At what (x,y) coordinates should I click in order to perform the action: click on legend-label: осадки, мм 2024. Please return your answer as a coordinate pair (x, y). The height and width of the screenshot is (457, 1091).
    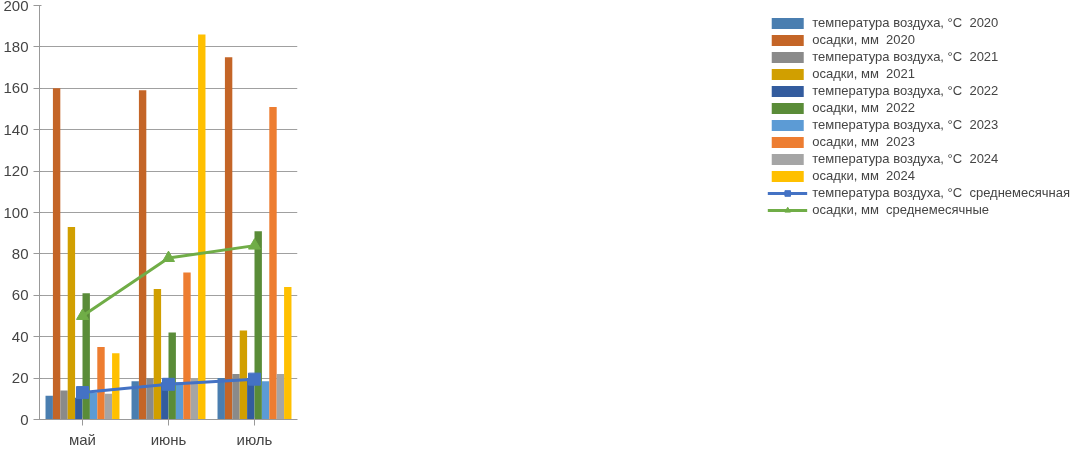
    Looking at the image, I should click on (863, 175).